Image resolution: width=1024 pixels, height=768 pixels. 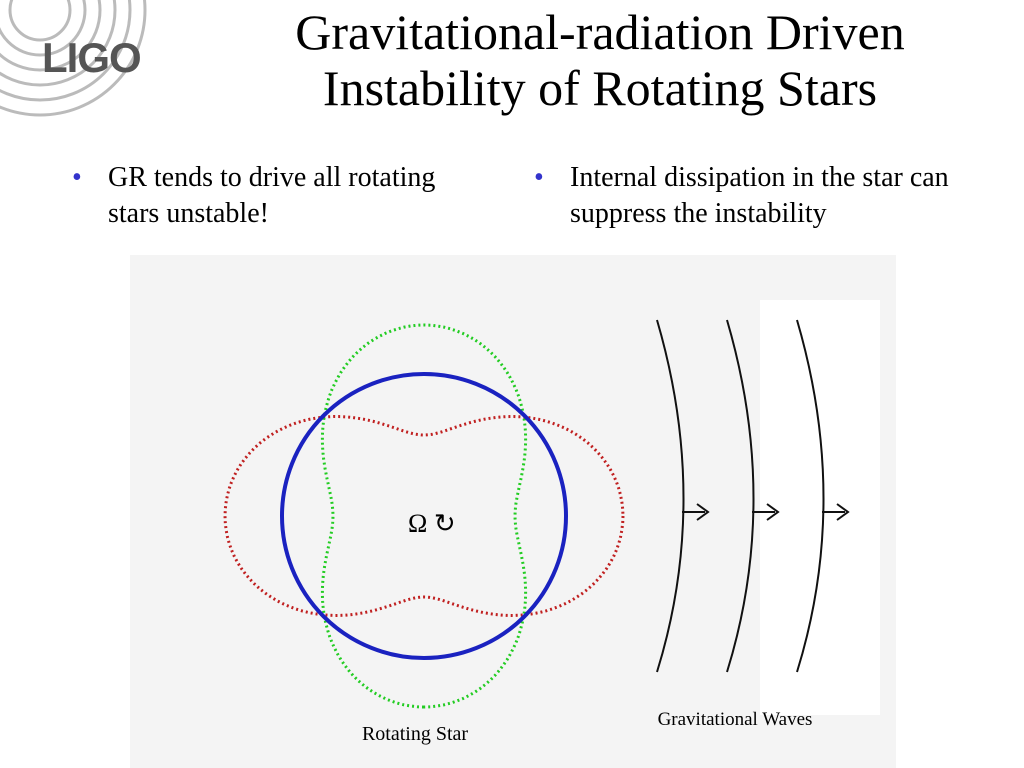 I want to click on waves-label: Gravitational Waves, so click(x=735, y=719).